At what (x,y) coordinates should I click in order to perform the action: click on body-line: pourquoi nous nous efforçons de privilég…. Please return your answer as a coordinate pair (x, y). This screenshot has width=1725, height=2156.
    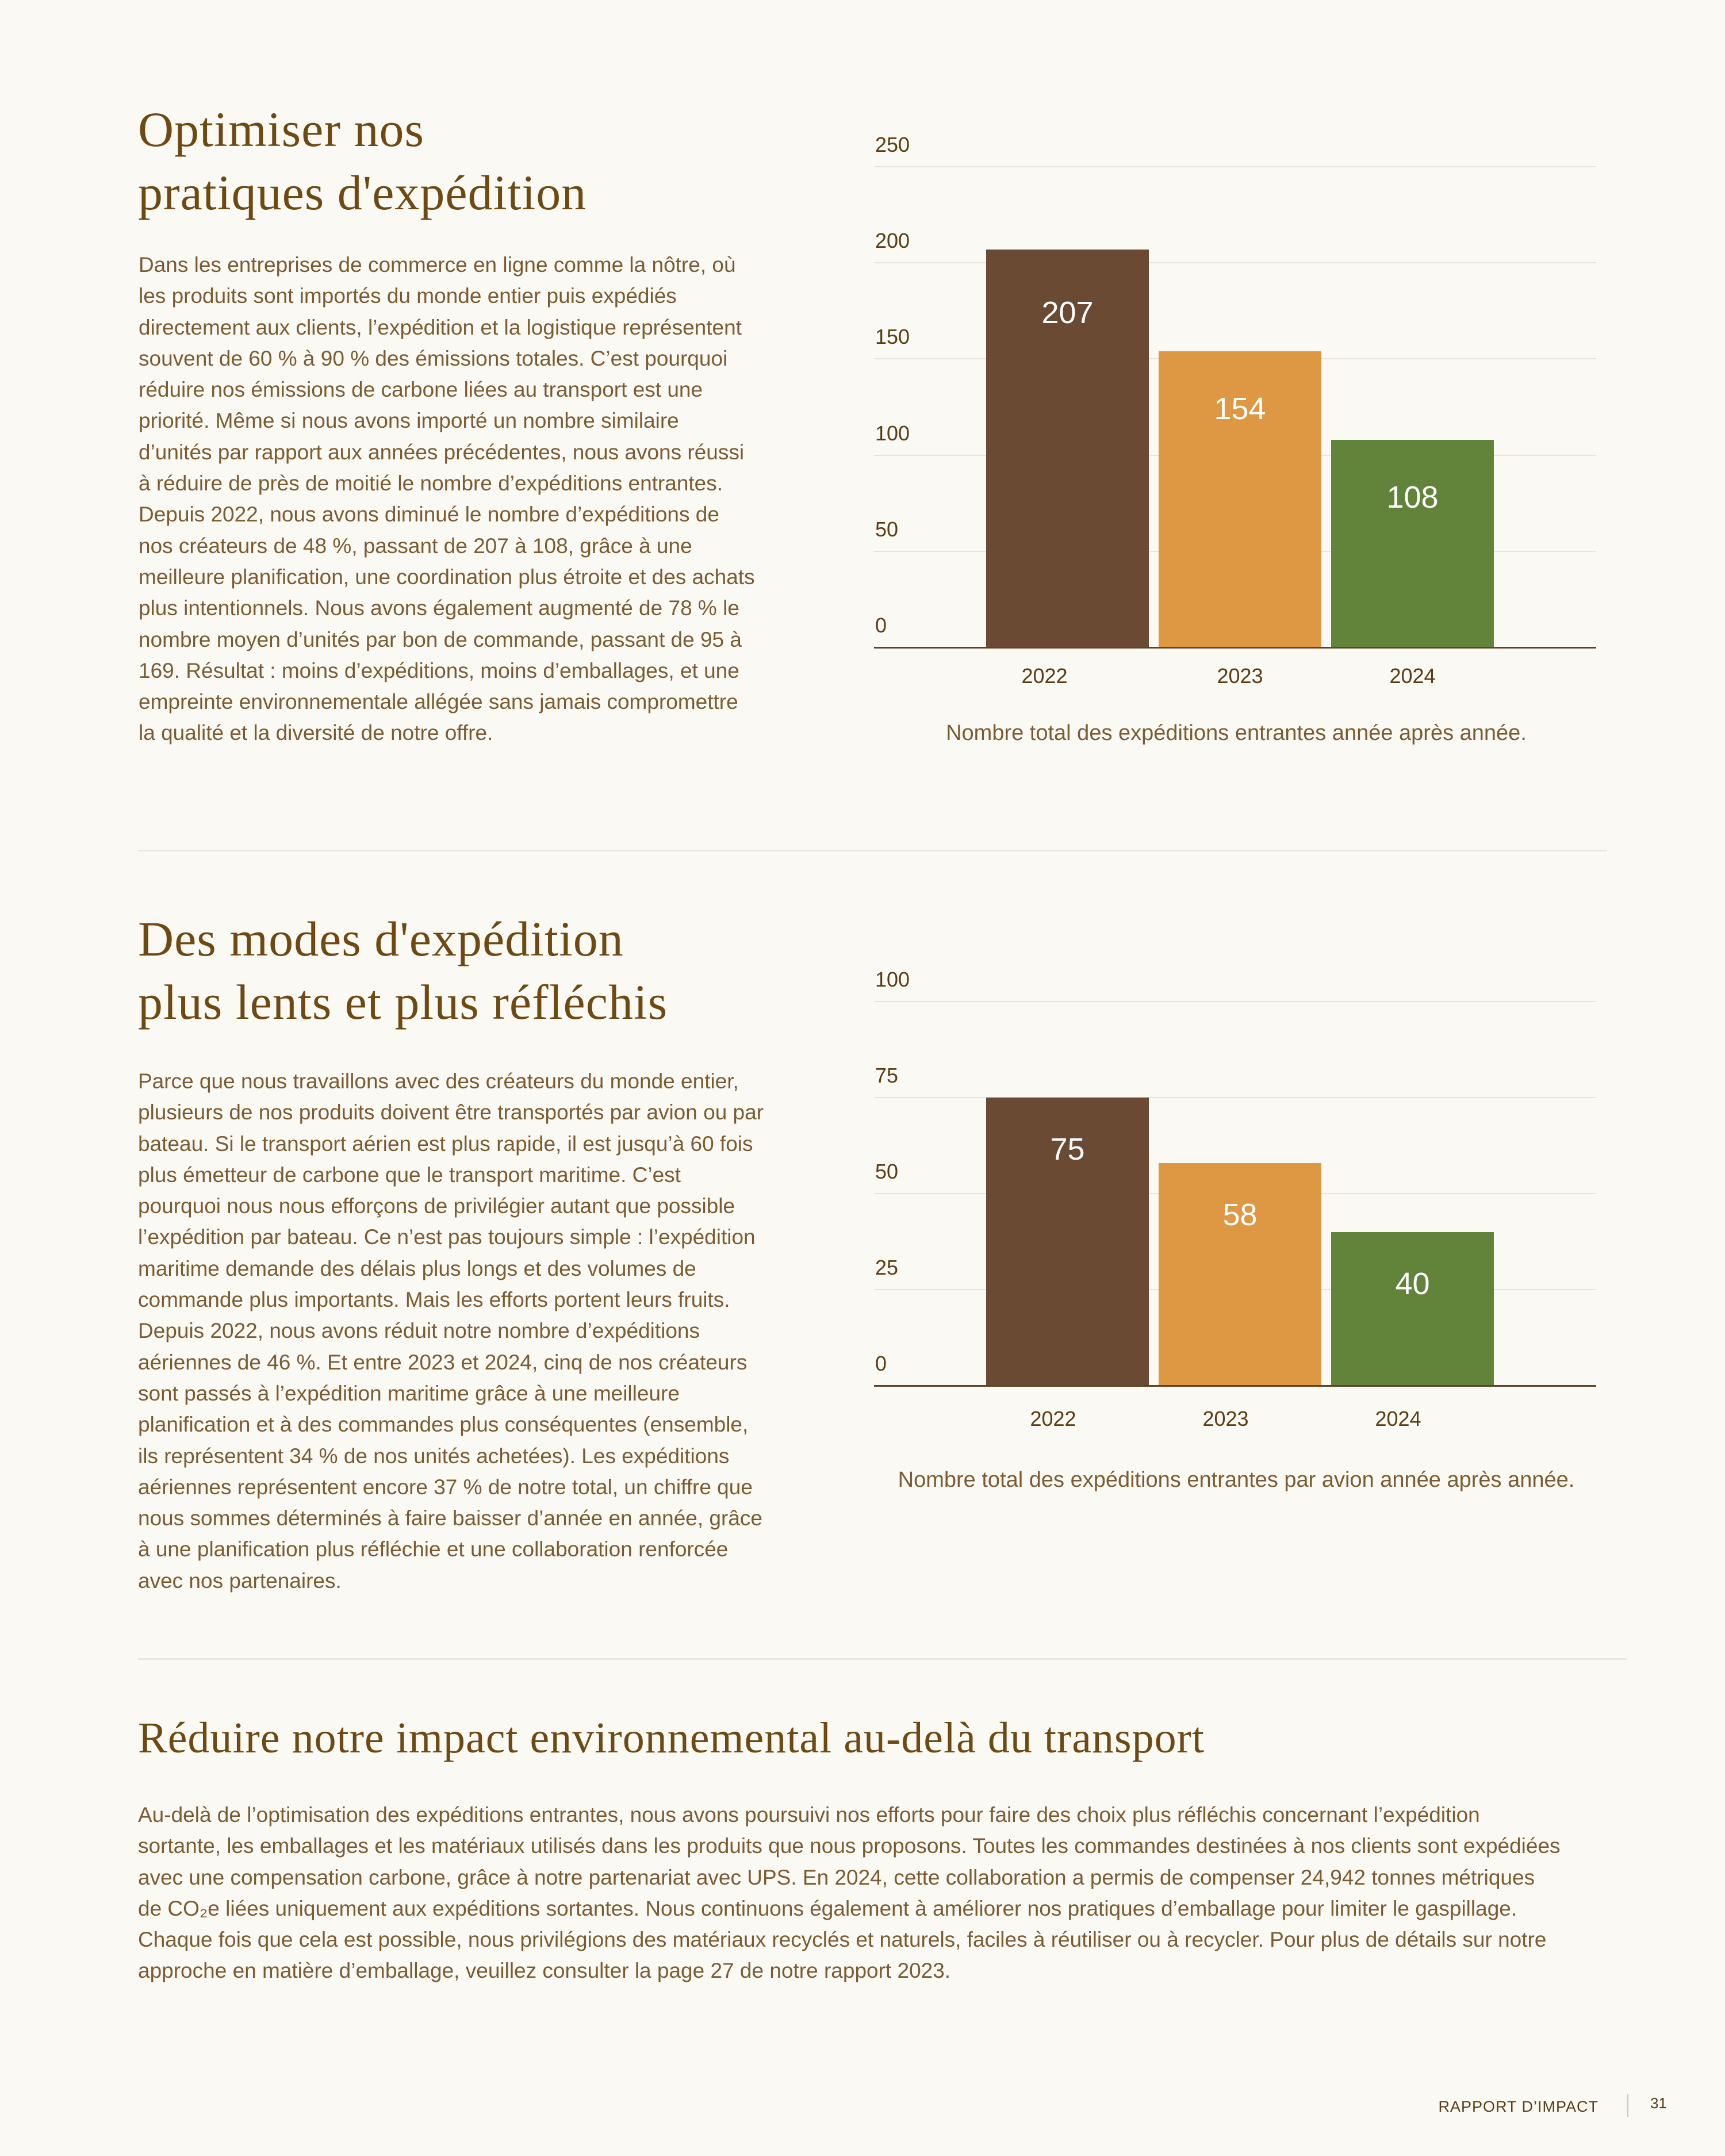
    Looking at the image, I should click on (436, 1206).